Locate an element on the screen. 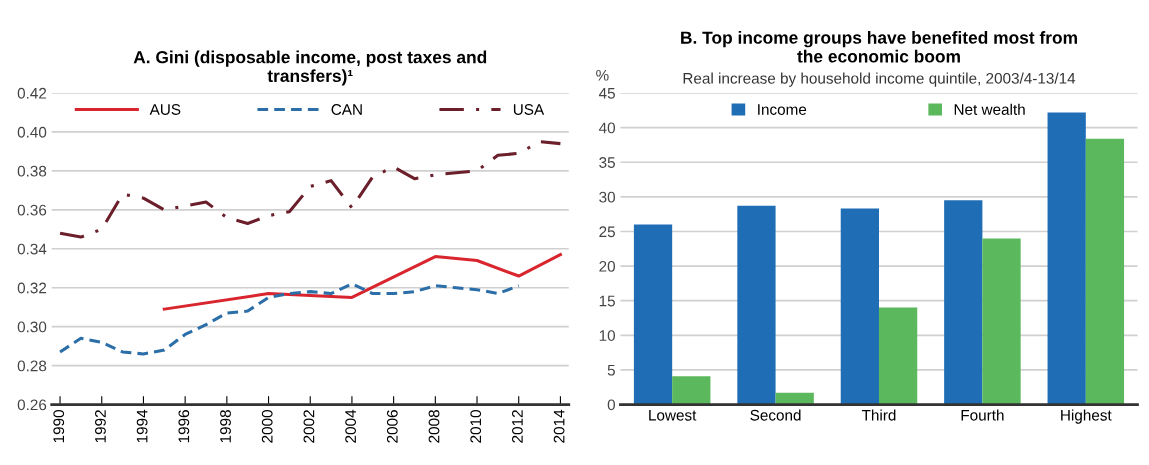  y-tick-label: 0.40 is located at coordinates (32, 132).